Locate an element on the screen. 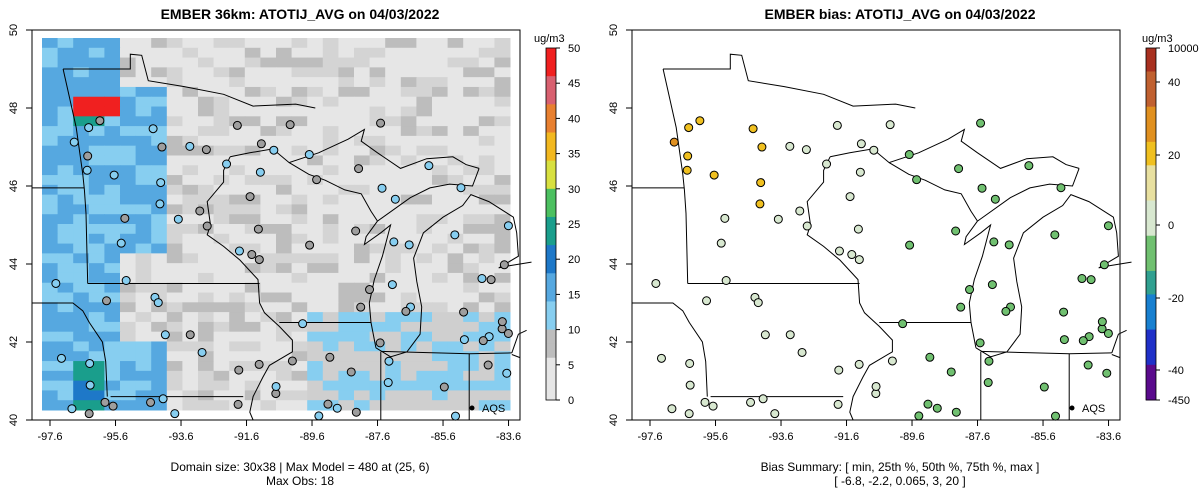  colorbar-tick-label: 30 is located at coordinates (574, 190).